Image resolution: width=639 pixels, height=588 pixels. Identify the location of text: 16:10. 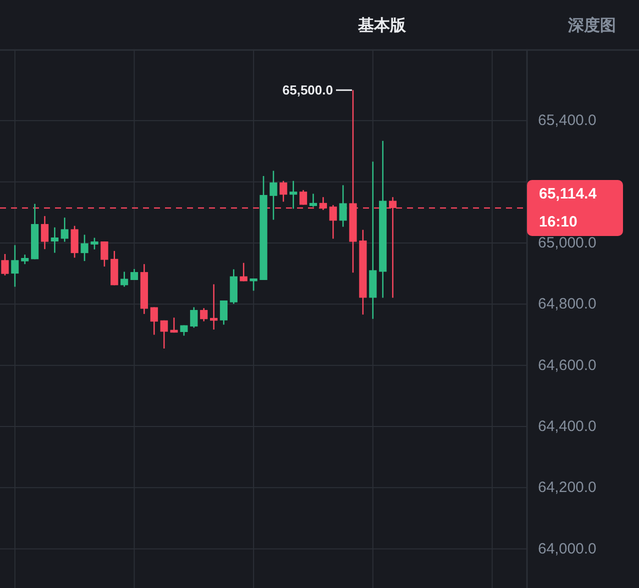
(558, 222).